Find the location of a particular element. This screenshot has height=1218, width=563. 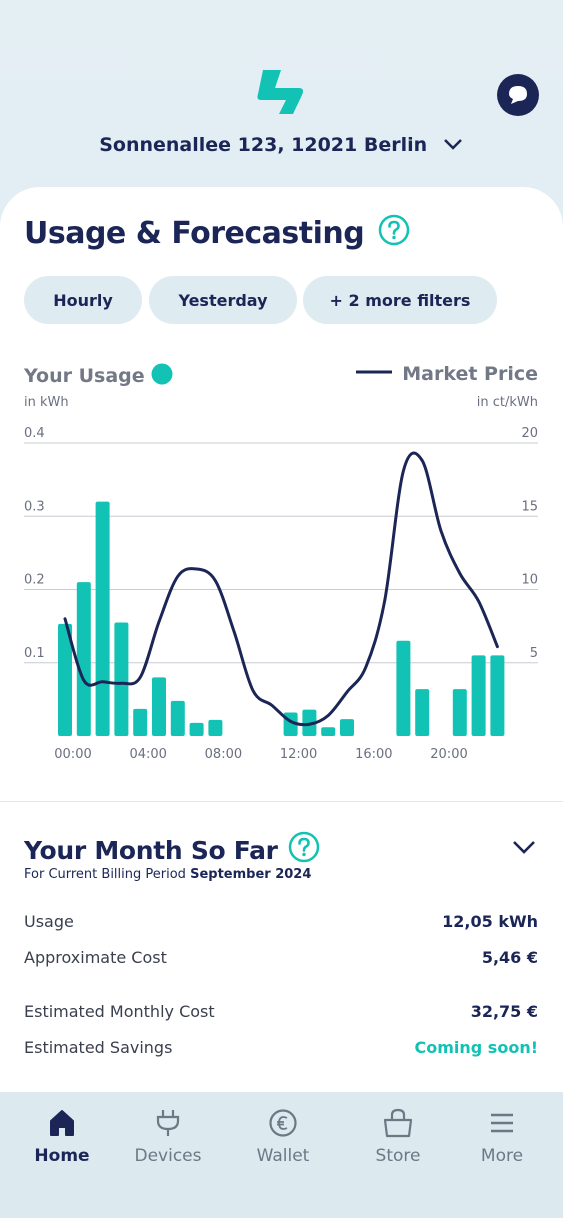

y2-tick-label: 15 is located at coordinates (529, 506).